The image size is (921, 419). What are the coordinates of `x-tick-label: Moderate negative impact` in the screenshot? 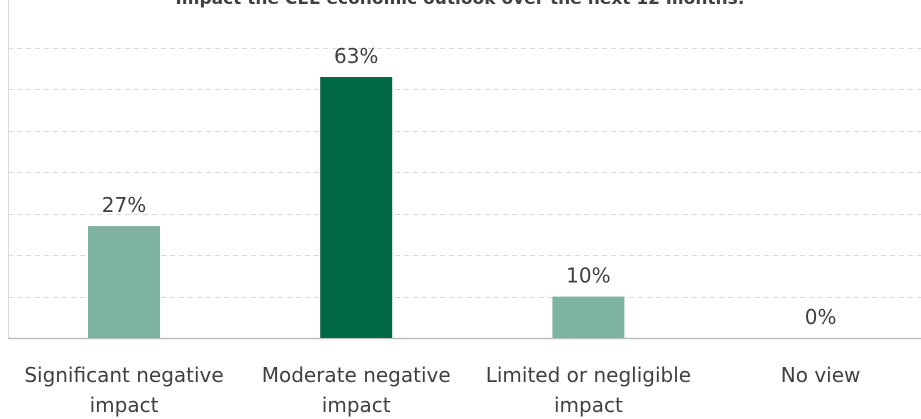 It's located at (356, 390).